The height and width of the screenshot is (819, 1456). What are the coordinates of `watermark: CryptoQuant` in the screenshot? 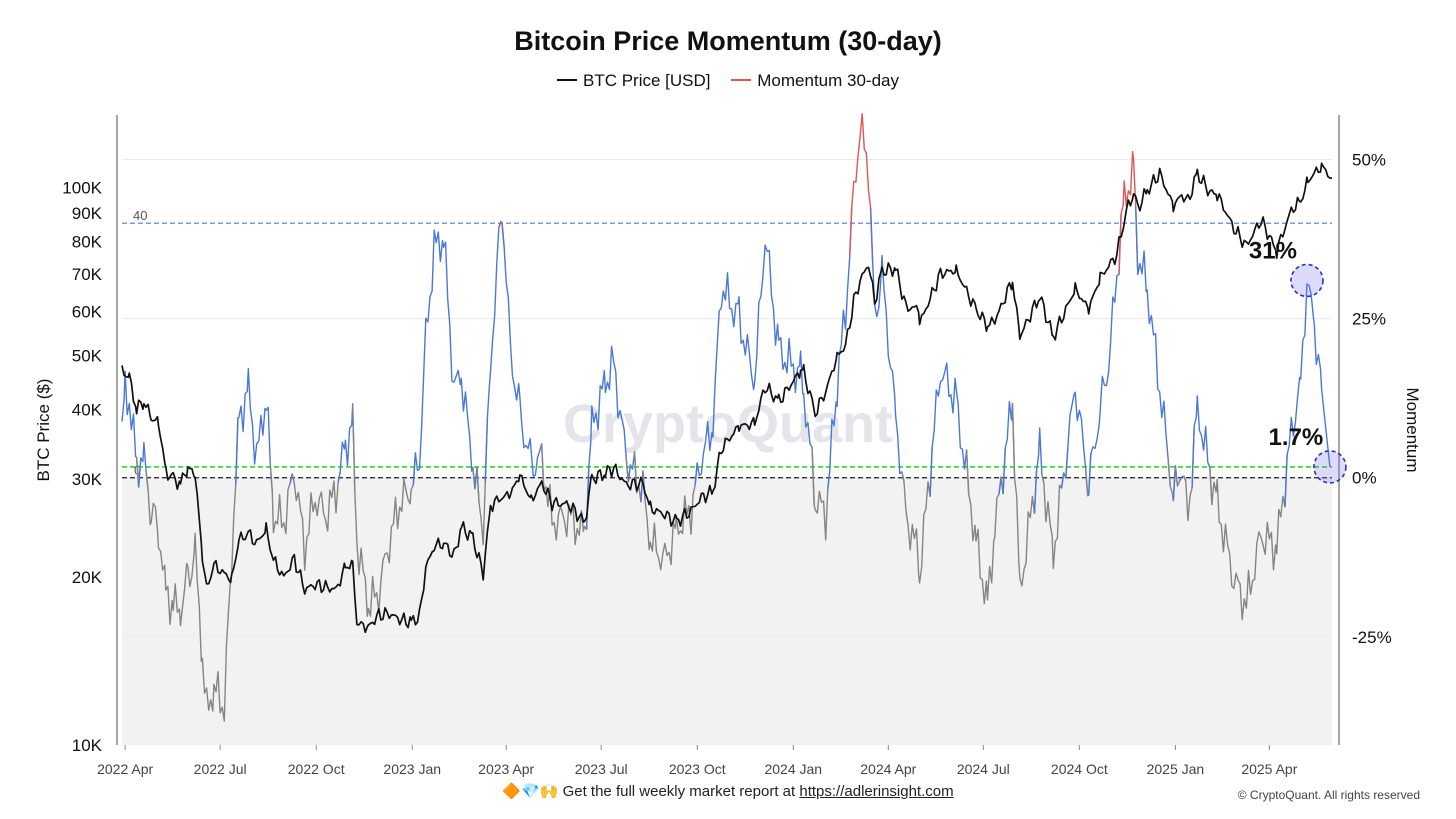 It's located at (728, 424).